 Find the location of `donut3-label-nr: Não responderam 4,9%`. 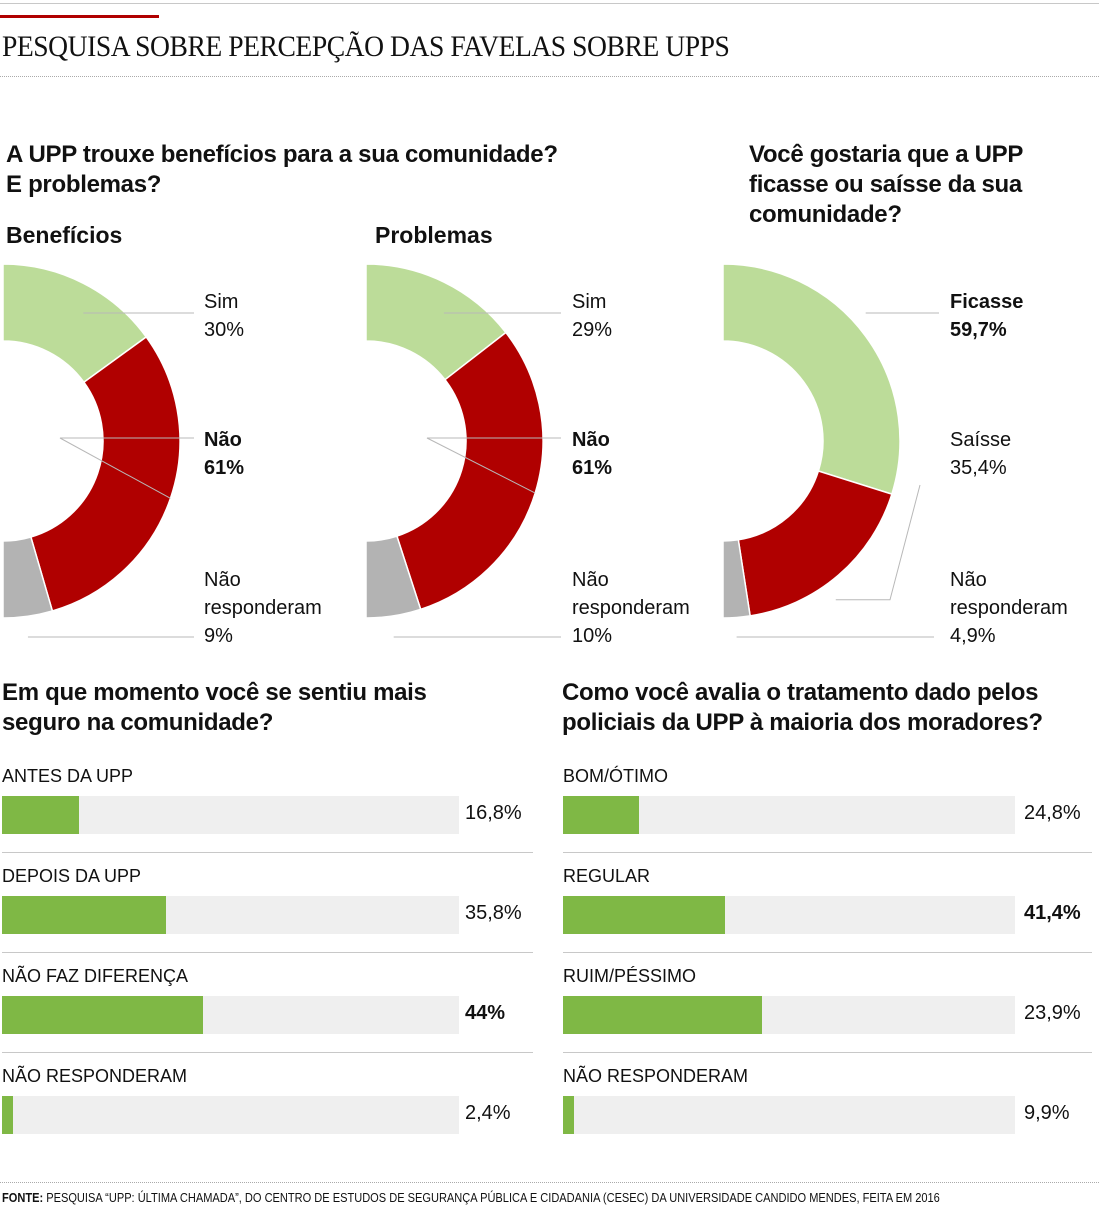

donut3-label-nr: Não responderam 4,9% is located at coordinates (1020, 608).